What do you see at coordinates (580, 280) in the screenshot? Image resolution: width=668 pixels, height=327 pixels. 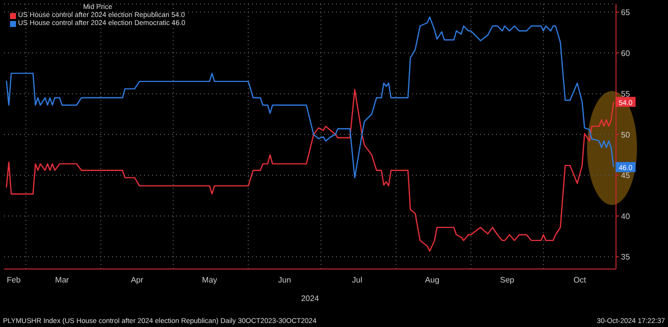 I see `x-tick-label: Oct` at bounding box center [580, 280].